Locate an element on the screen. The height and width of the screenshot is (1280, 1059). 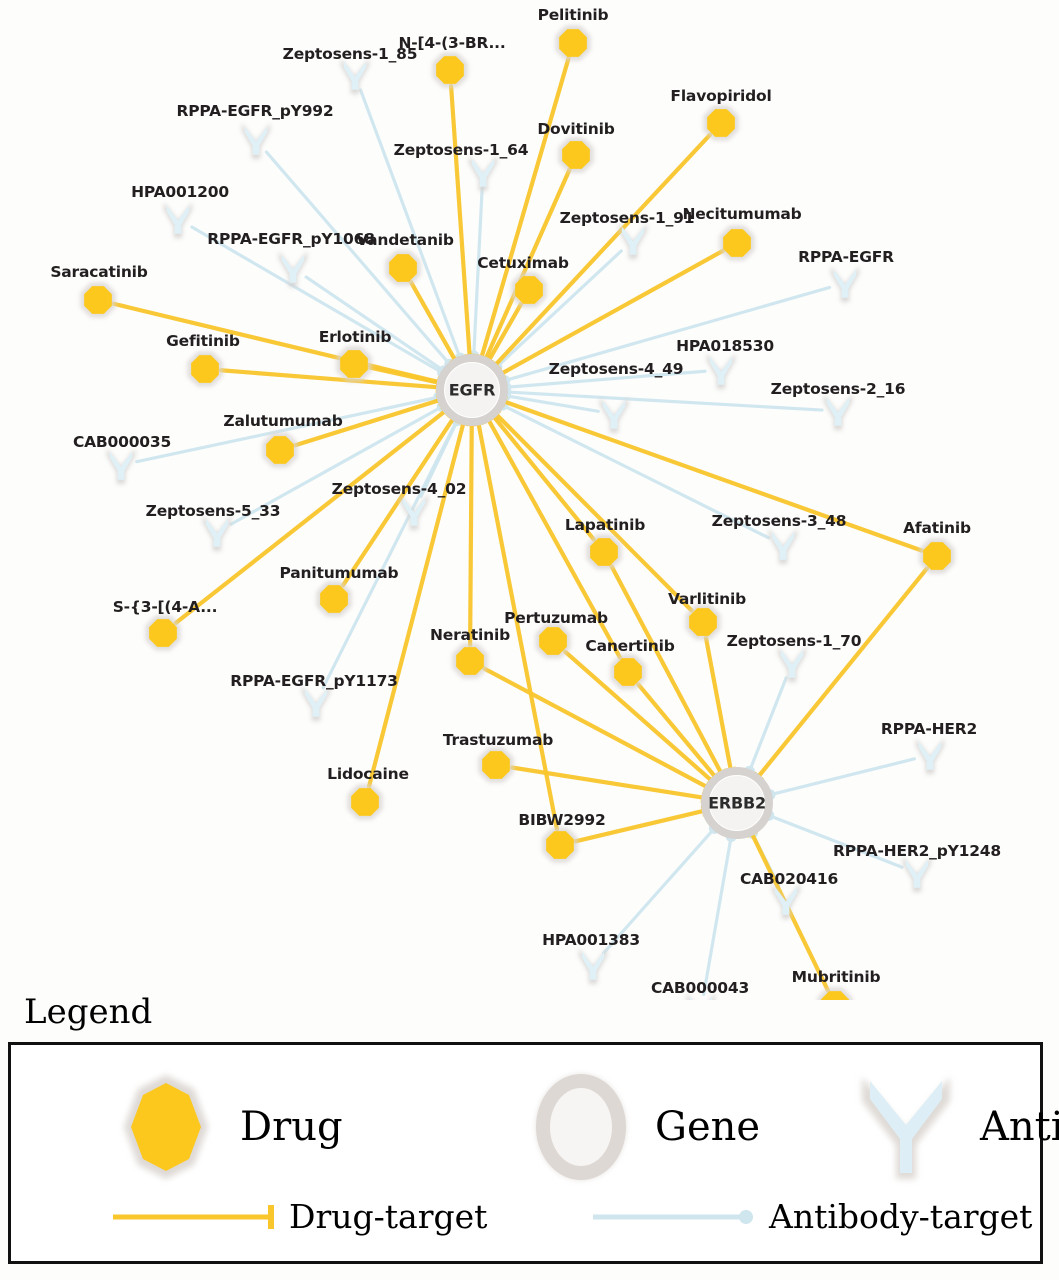
legend-antibody-target-label: Antibody-target is located at coordinates (901, 1216).